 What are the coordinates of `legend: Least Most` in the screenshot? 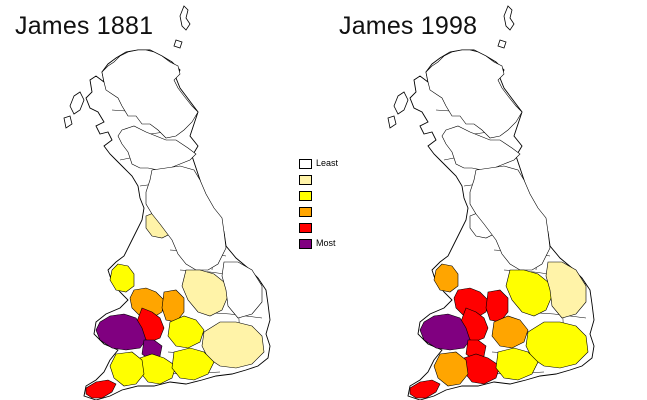 It's located at (329, 205).